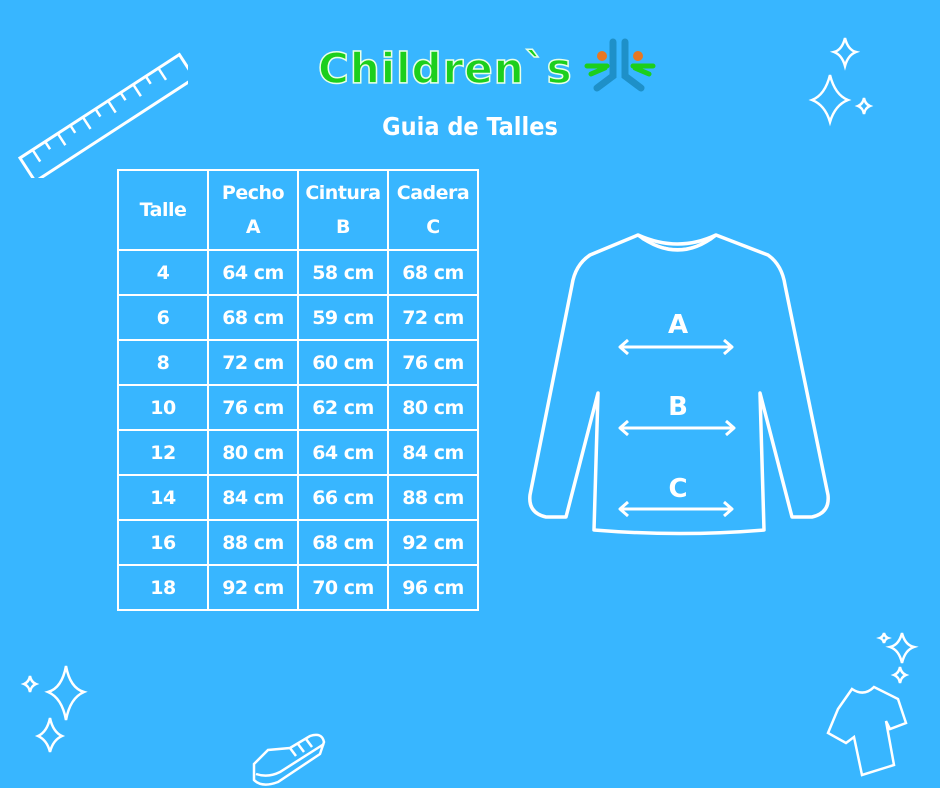 Image resolution: width=940 pixels, height=788 pixels. What do you see at coordinates (433, 362) in the screenshot?
I see `cell-cadera: 76 cm` at bounding box center [433, 362].